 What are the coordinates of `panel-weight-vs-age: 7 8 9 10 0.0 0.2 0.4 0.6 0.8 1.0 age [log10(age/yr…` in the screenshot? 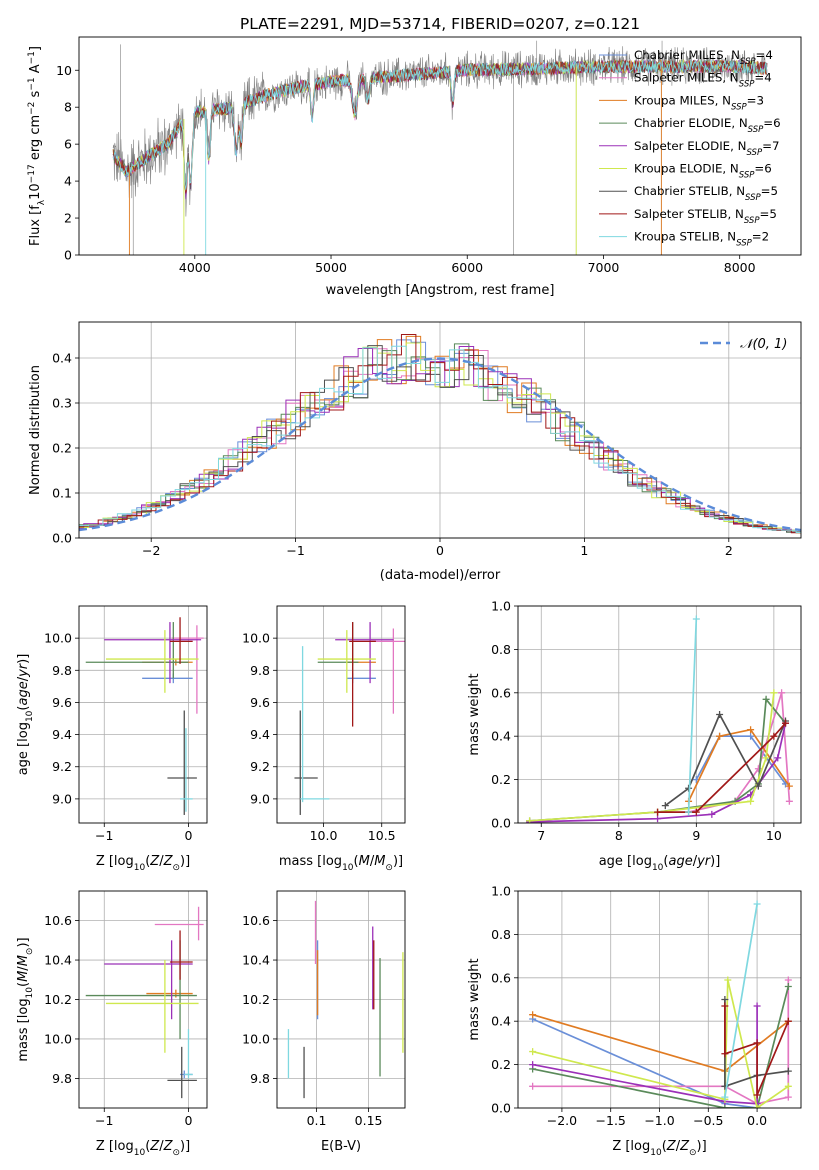 It's located at (634, 736).